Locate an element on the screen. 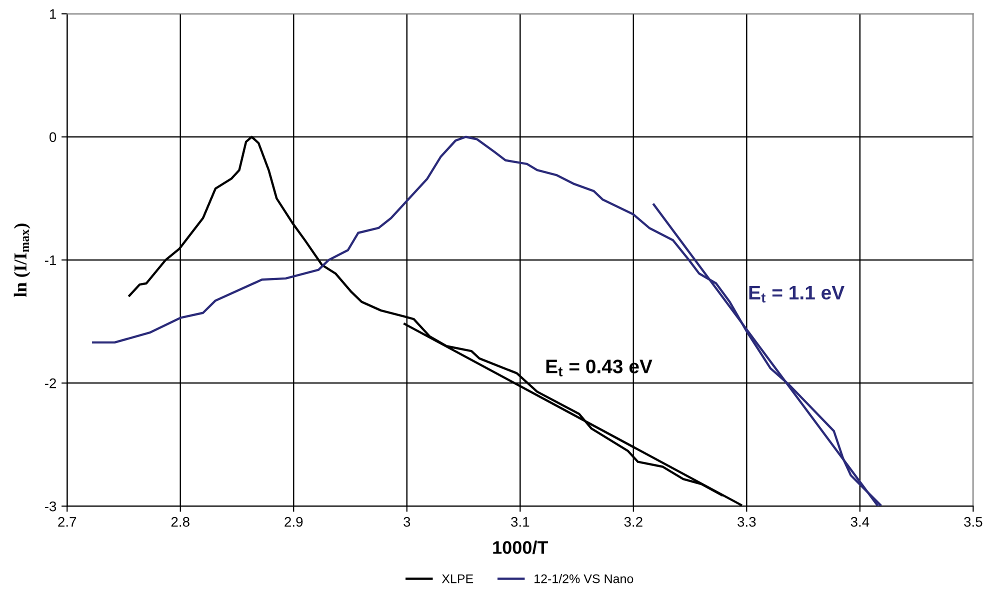  x-tick-label: 3 is located at coordinates (407, 521).